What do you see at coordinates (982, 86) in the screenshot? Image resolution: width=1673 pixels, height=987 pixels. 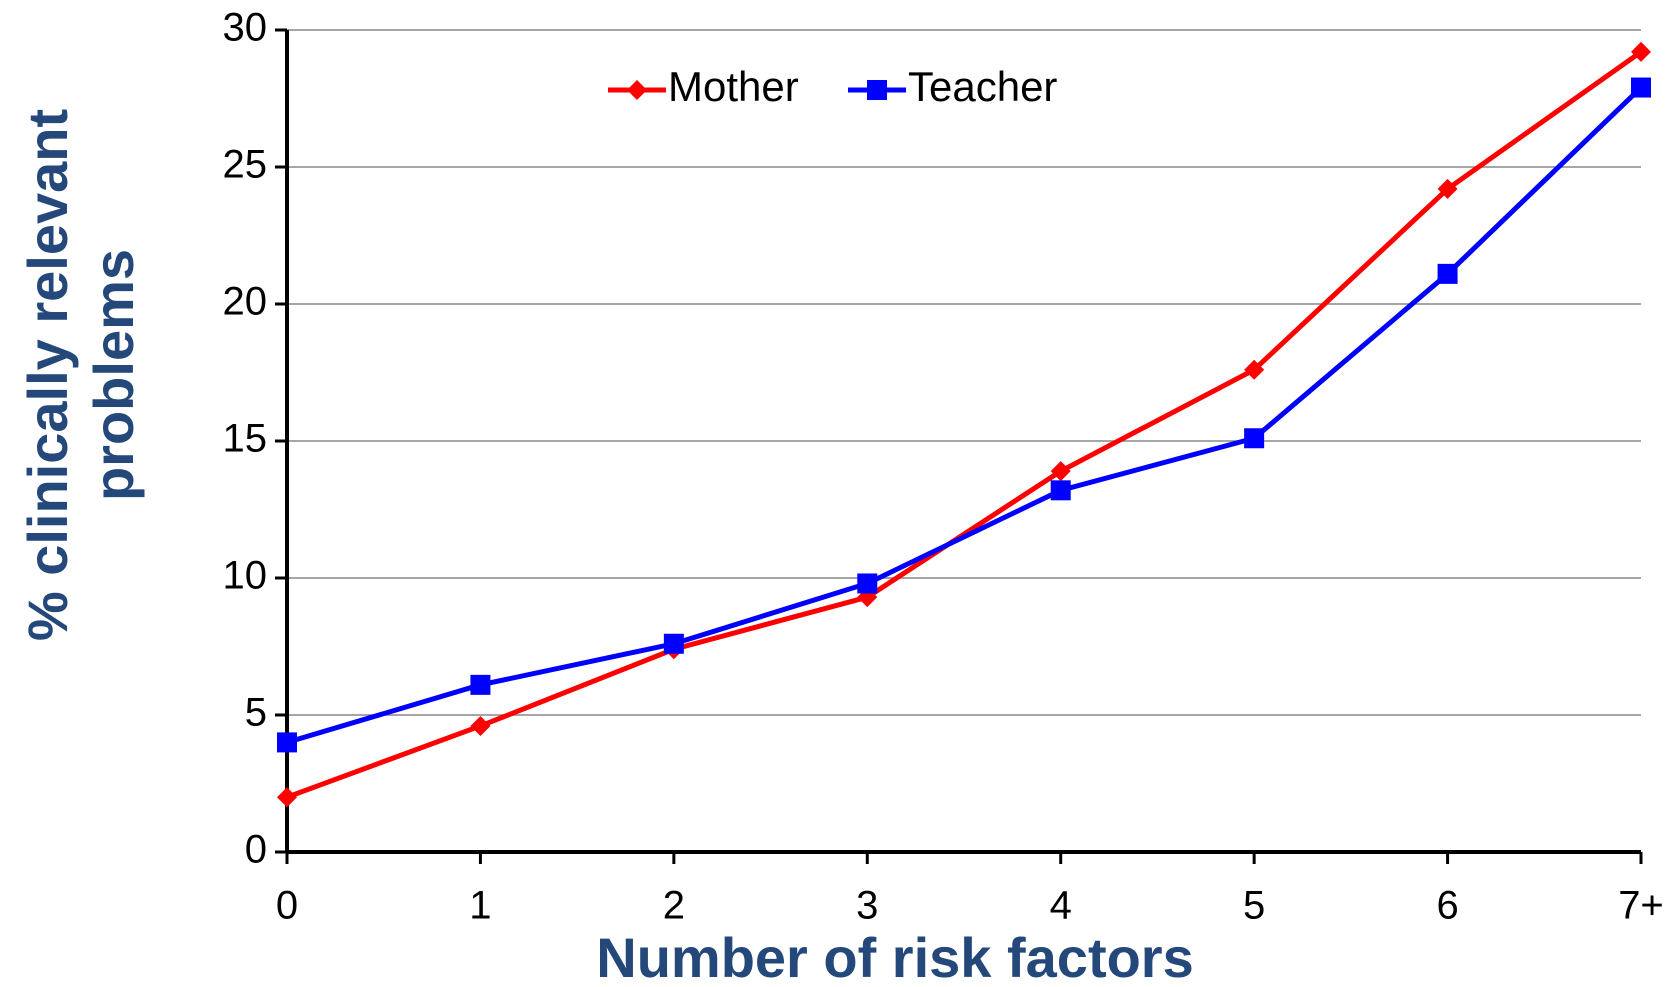 I see `legend-label: Teacher` at bounding box center [982, 86].